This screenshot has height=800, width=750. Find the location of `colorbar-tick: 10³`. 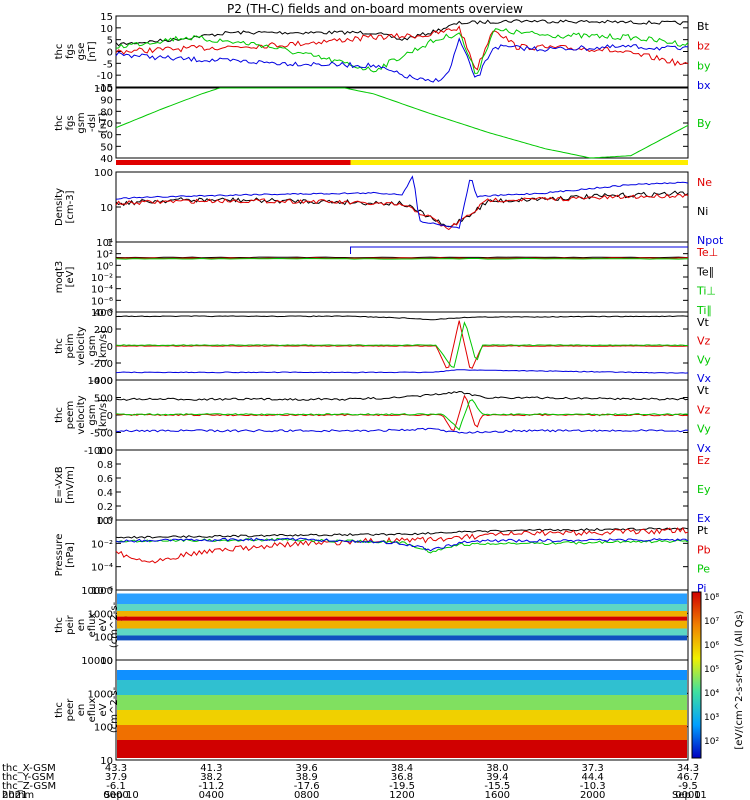

colorbar-tick: 10³ is located at coordinates (711, 718).